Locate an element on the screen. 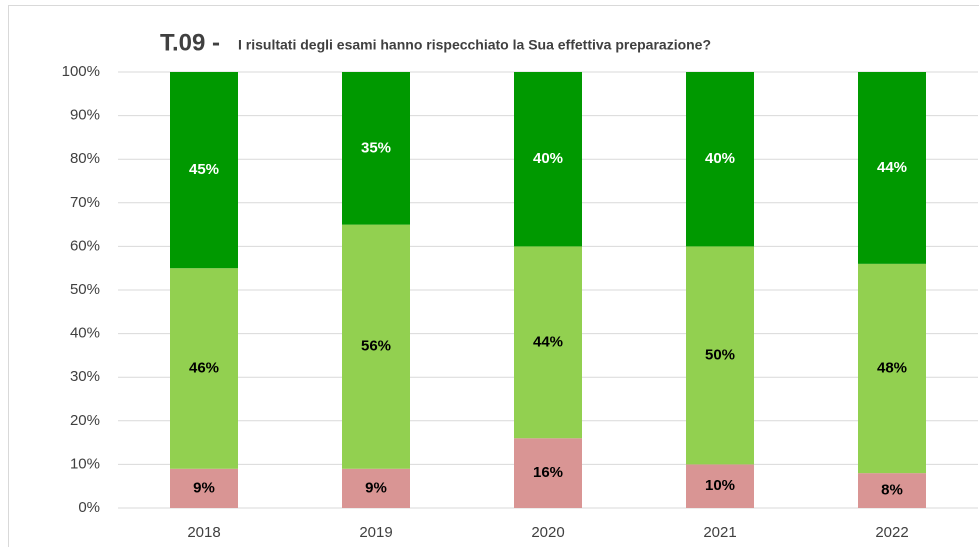  y-tick-label: 10% is located at coordinates (85, 463).